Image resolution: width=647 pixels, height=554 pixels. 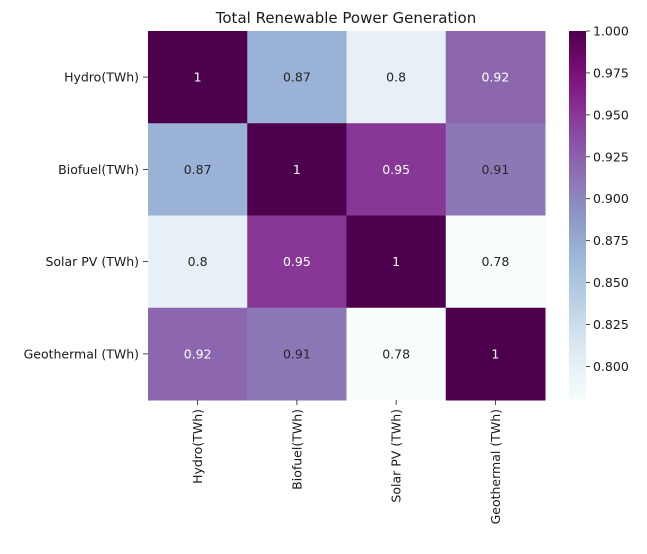 What do you see at coordinates (197, 446) in the screenshot?
I see `x-tick-label: Hydro(TWh)` at bounding box center [197, 446].